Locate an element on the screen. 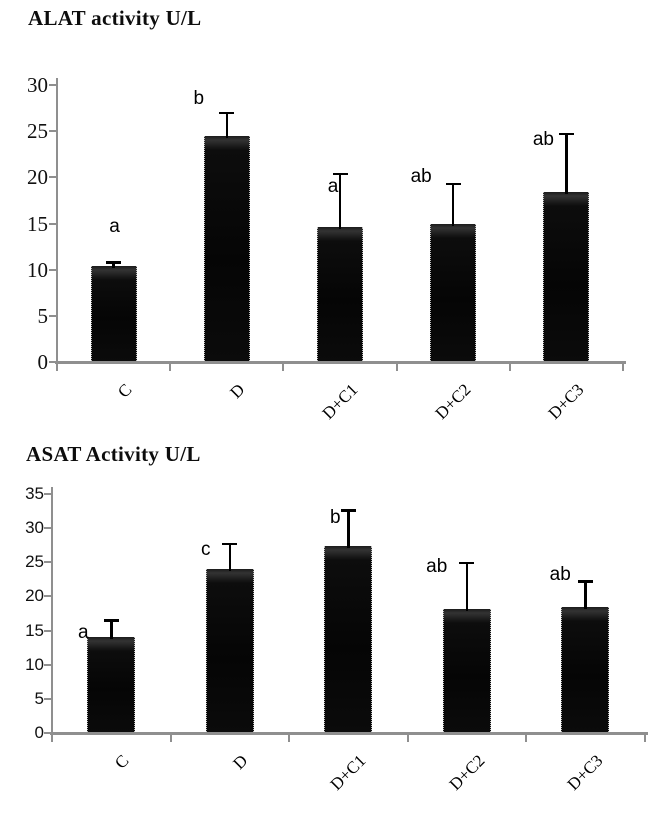  asat-chart-title: ASAT Activity U/L is located at coordinates (113, 454).